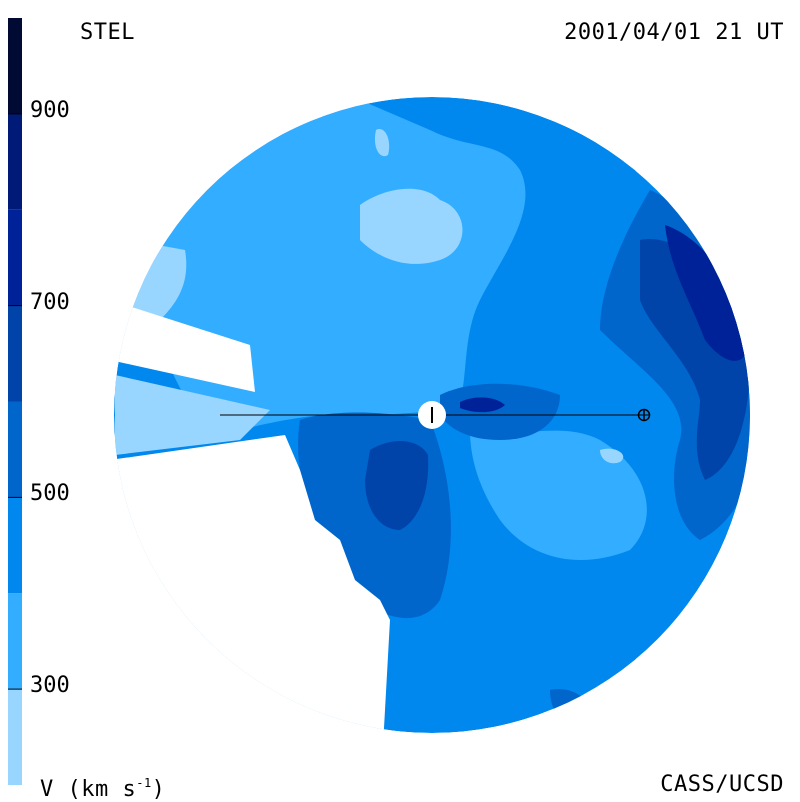 This screenshot has height=802, width=800. Describe the element at coordinates (144, 783) in the screenshot. I see `units-exponent: -1` at that location.